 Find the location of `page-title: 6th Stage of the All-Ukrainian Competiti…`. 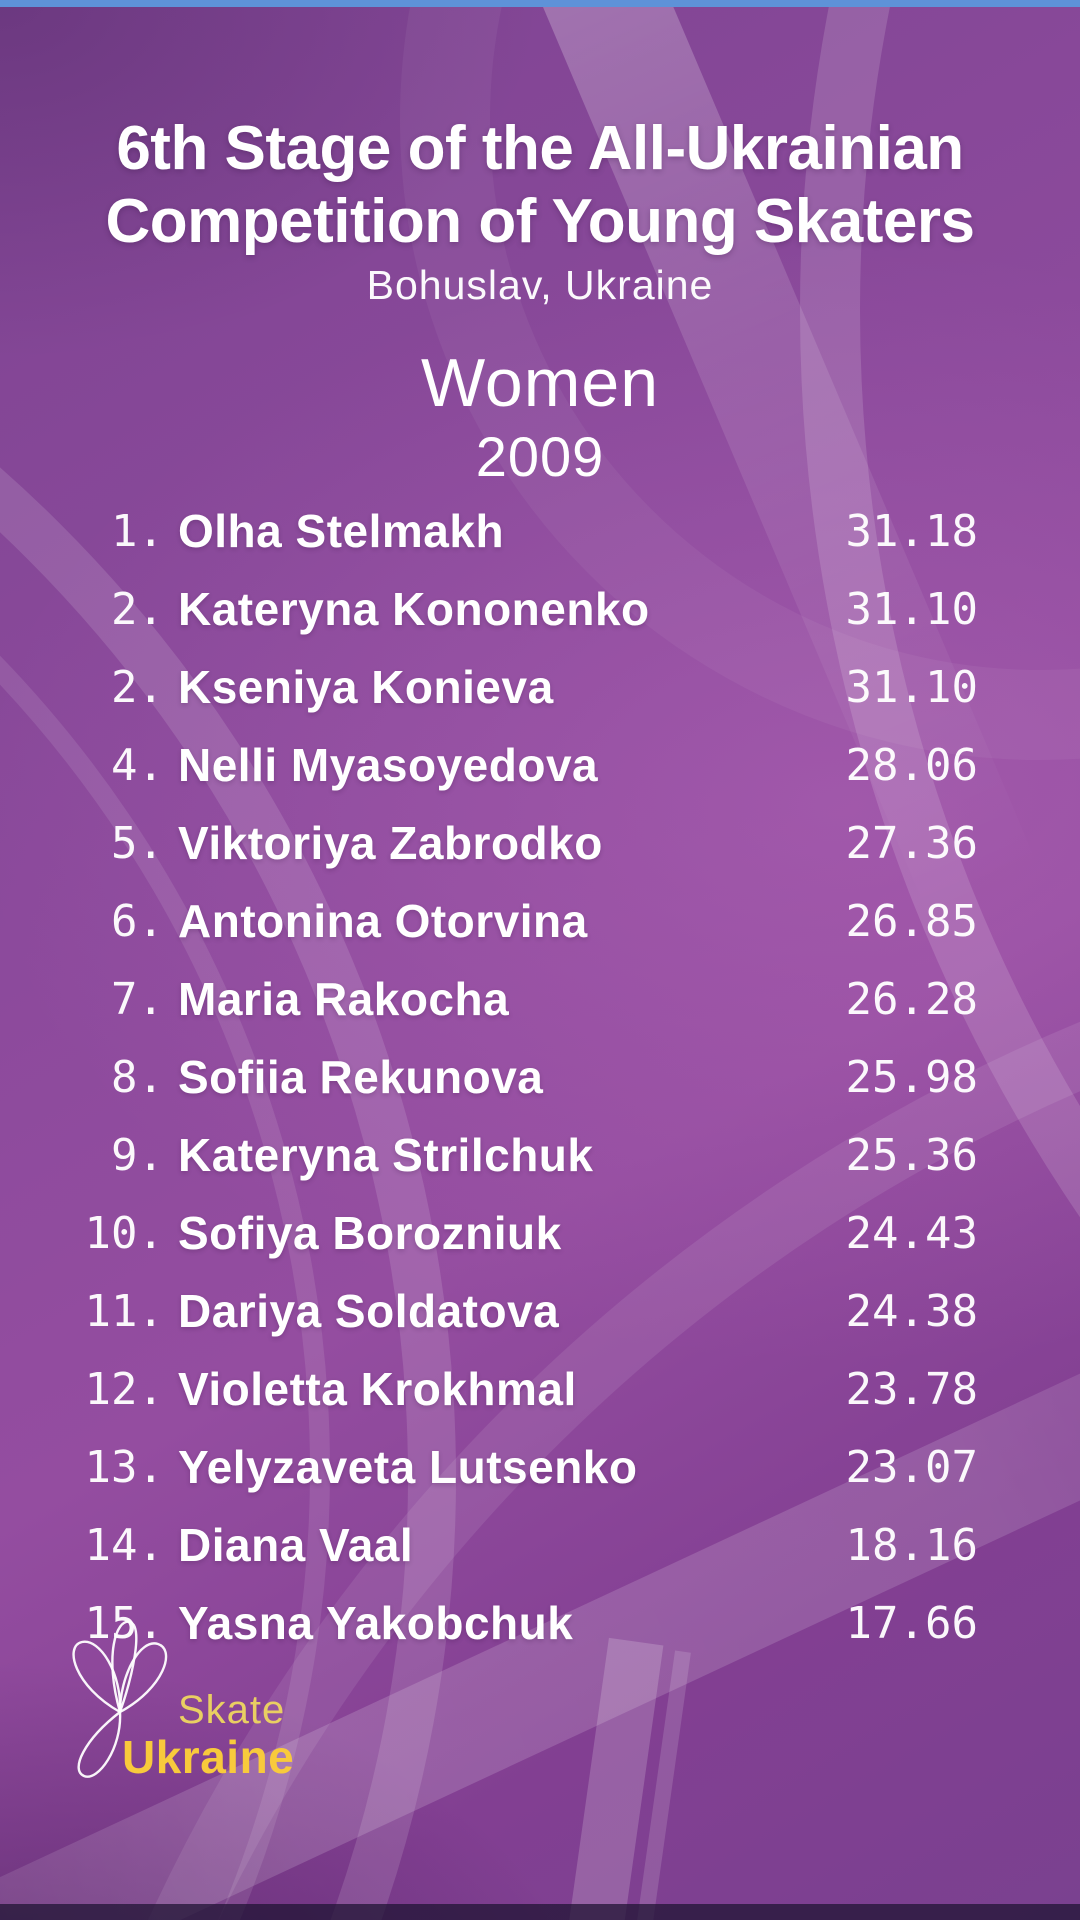

page-title: 6th Stage of the All-Ukrainian Competiti… is located at coordinates (540, 185).